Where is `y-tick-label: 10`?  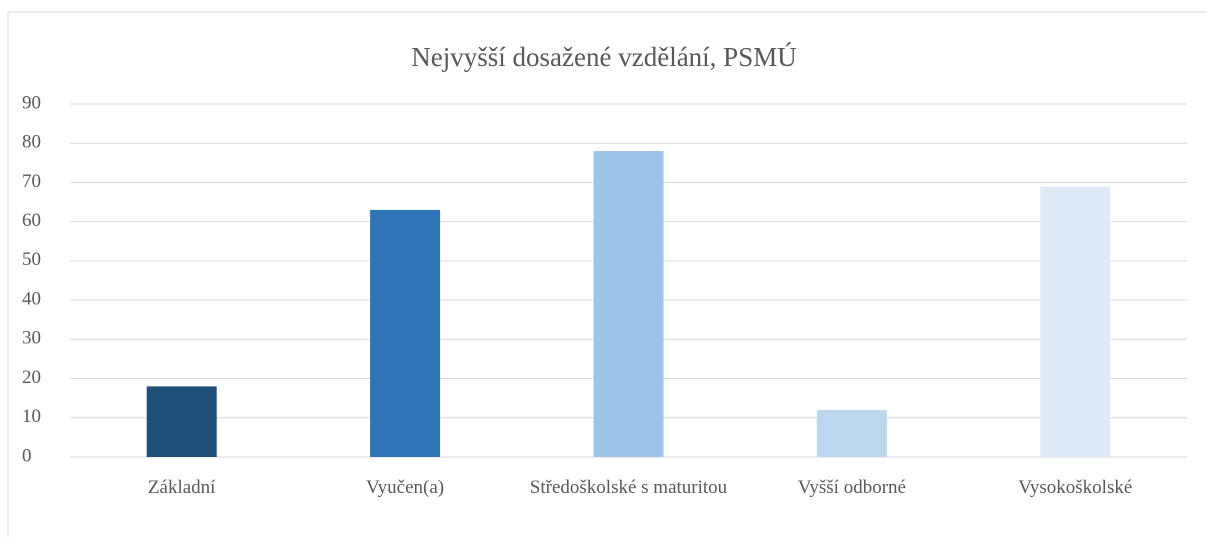 y-tick-label: 10 is located at coordinates (31, 416).